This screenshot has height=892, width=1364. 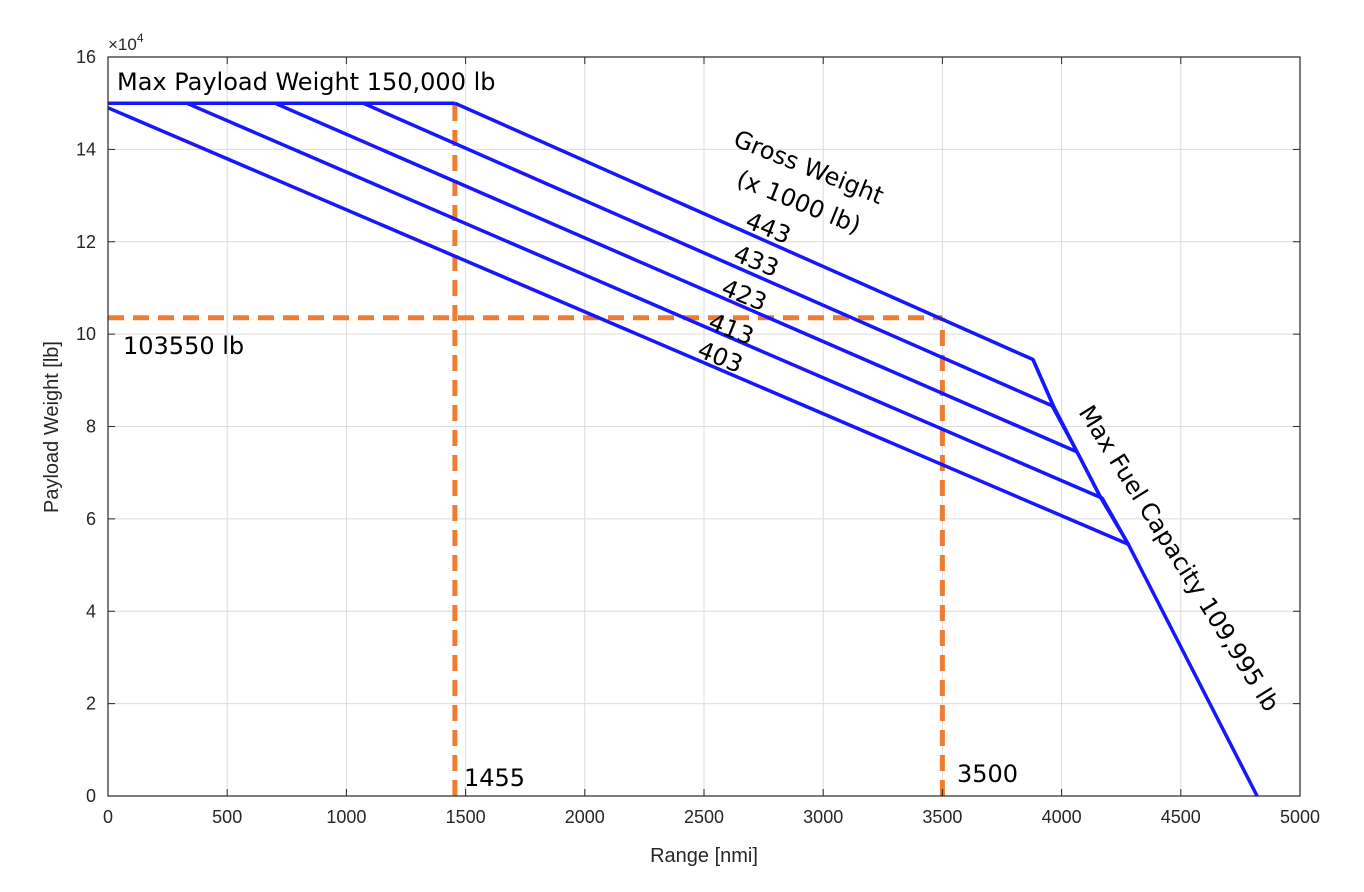 What do you see at coordinates (86, 242) in the screenshot?
I see `y-tick-label: 12` at bounding box center [86, 242].